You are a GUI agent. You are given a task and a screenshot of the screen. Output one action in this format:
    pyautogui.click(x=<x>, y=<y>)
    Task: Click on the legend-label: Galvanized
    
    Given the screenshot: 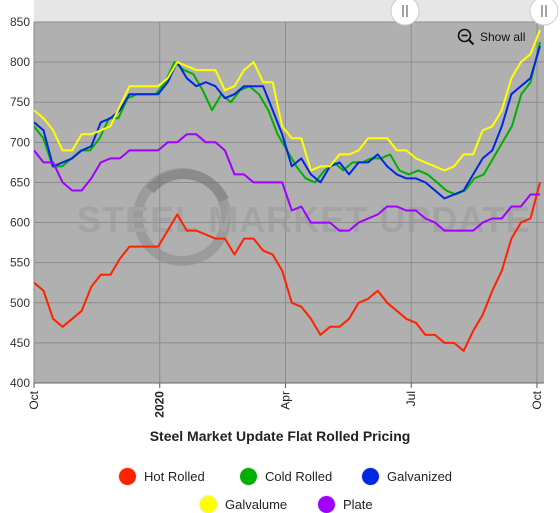 What is the action you would take?
    pyautogui.click(x=420, y=476)
    